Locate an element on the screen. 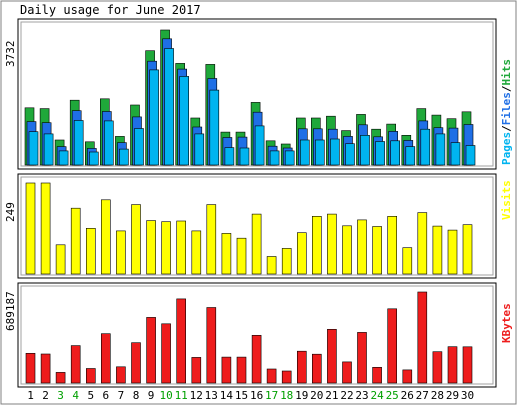 The width and height of the screenshot is (517, 410). x-tick-label-day-30: 30 is located at coordinates (467, 395).